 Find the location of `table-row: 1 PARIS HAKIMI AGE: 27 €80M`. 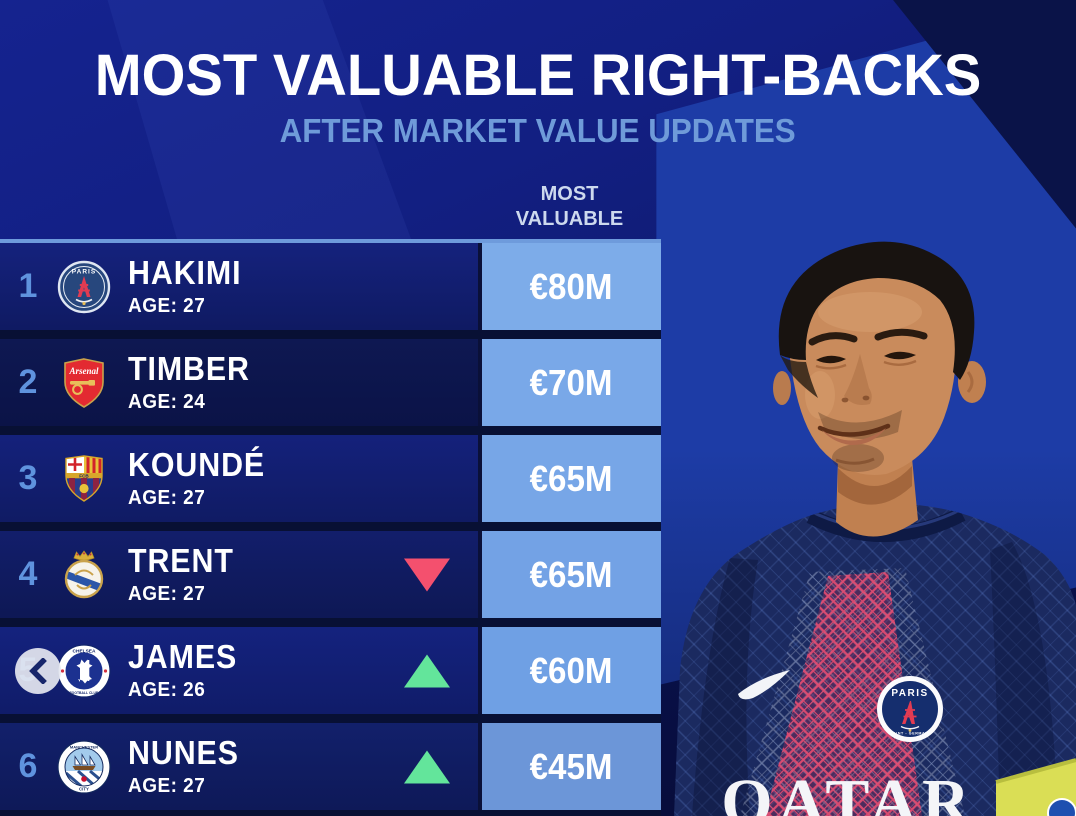

table-row: 1 PARIS HAKIMI AGE: 27 €80M is located at coordinates (330, 286).